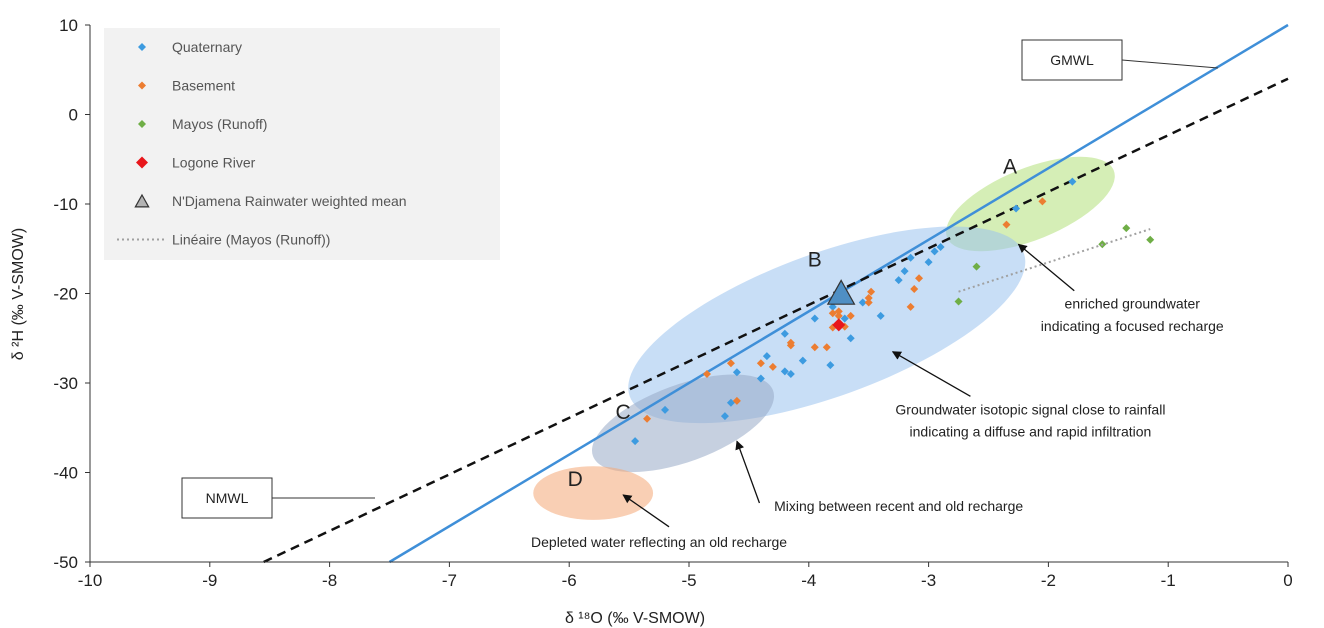  Describe the element at coordinates (449, 580) in the screenshot. I see `x-tick-label: -7` at that location.